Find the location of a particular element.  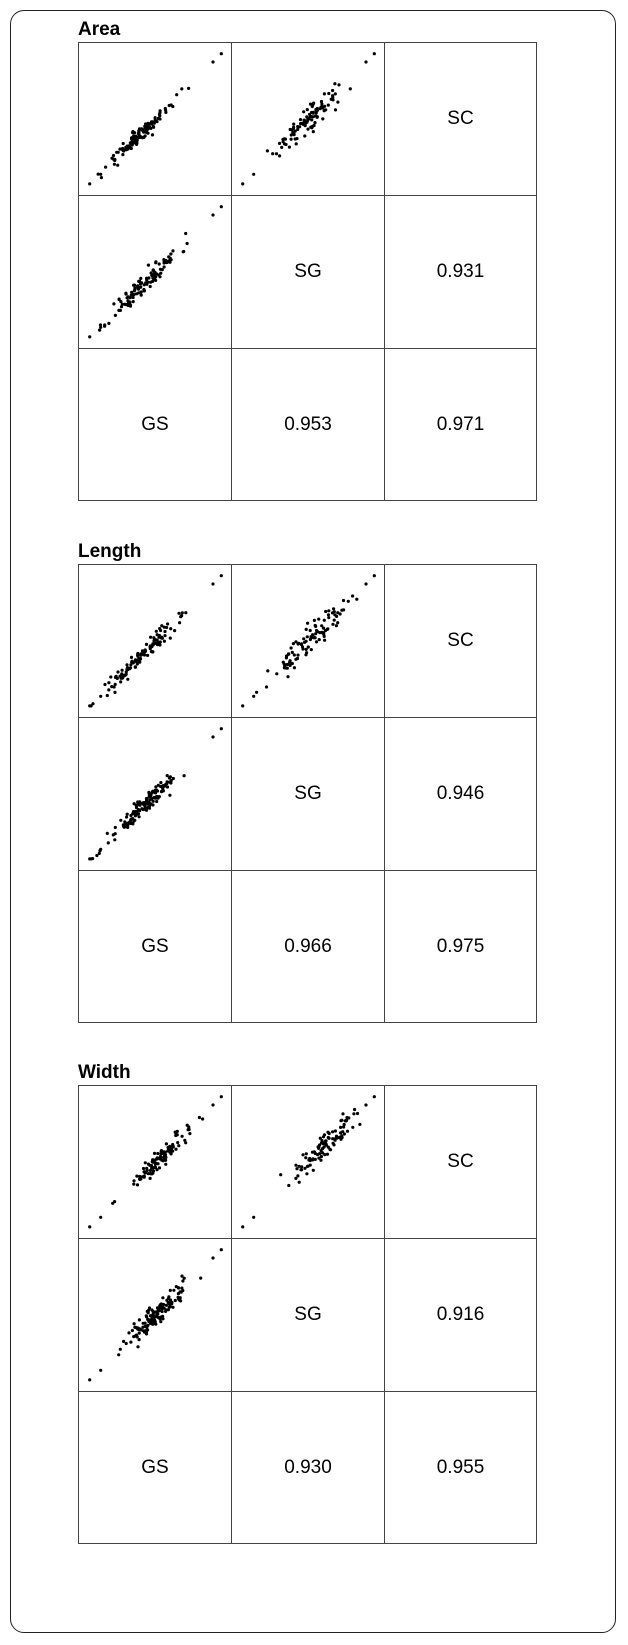

correlation-value: 0.966 is located at coordinates (308, 946).